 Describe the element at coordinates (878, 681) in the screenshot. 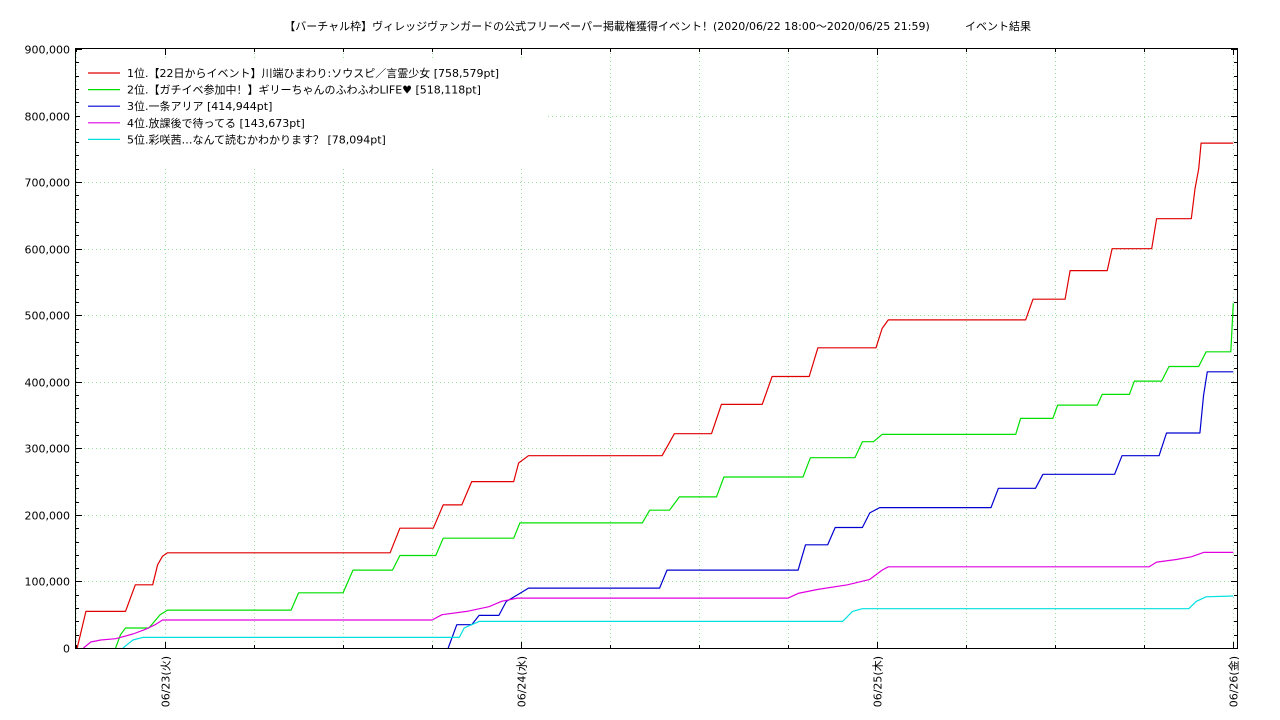

I see `x-tick-label: 06/25(木)` at that location.